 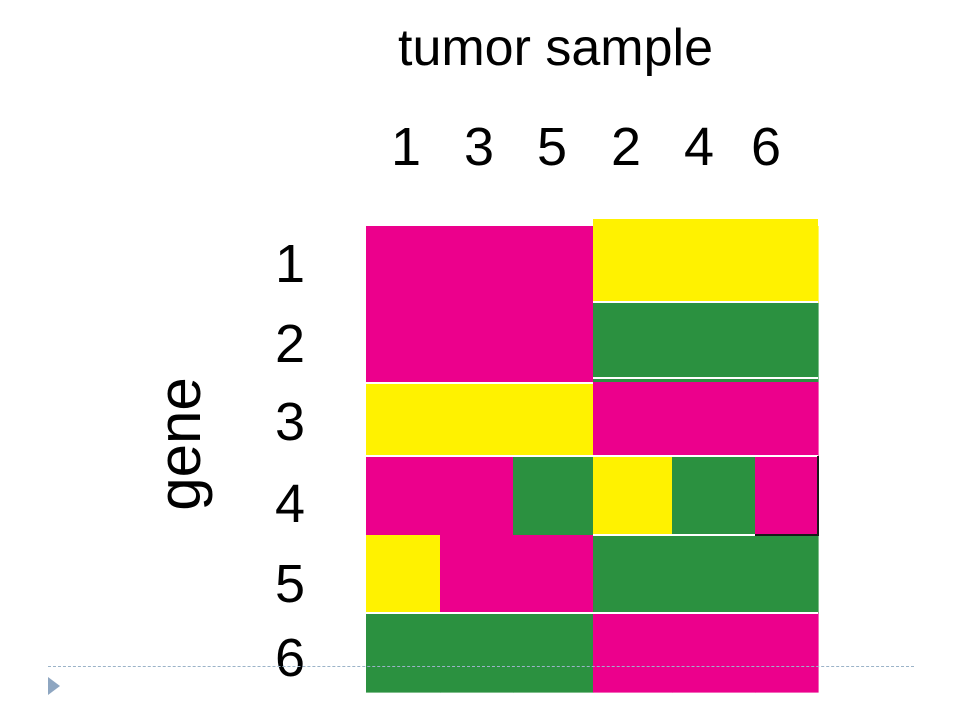 What do you see at coordinates (54, 686) in the screenshot?
I see `slide-bullet-icon` at bounding box center [54, 686].